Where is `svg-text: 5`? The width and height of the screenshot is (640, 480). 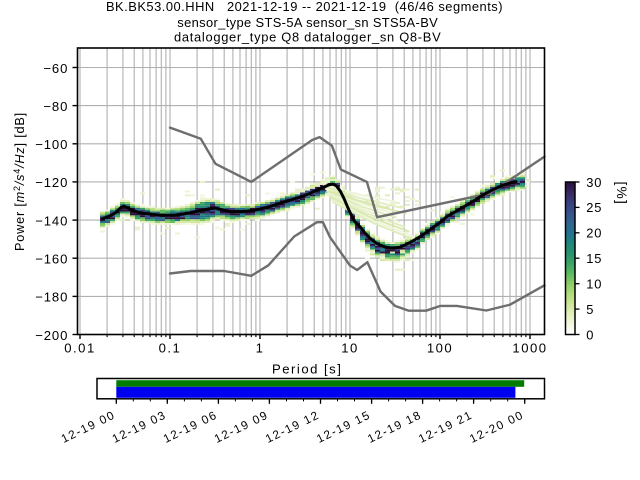
svg-text: 5 is located at coordinates (590, 309).